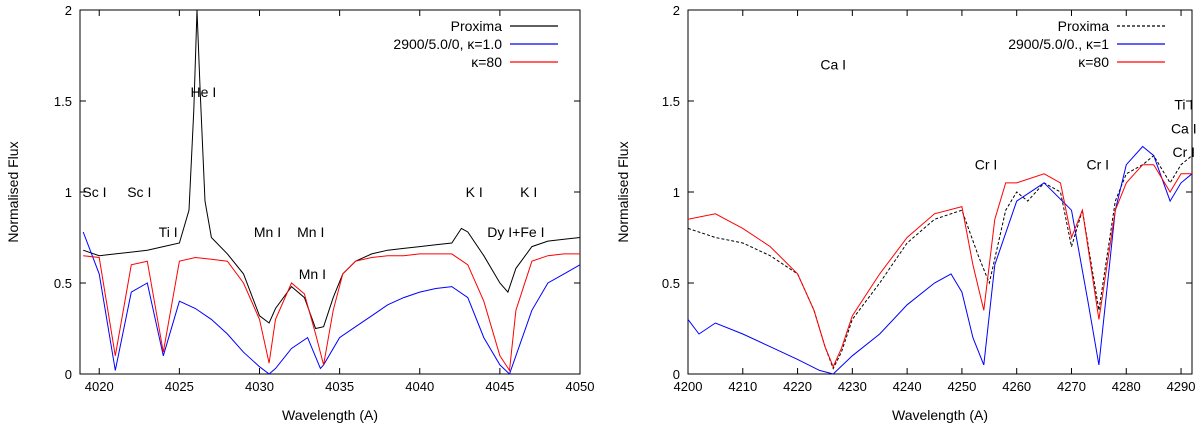  What do you see at coordinates (1058, 44) in the screenshot?
I see `legend-label: 2900/5.0/0., κ=1` at bounding box center [1058, 44].